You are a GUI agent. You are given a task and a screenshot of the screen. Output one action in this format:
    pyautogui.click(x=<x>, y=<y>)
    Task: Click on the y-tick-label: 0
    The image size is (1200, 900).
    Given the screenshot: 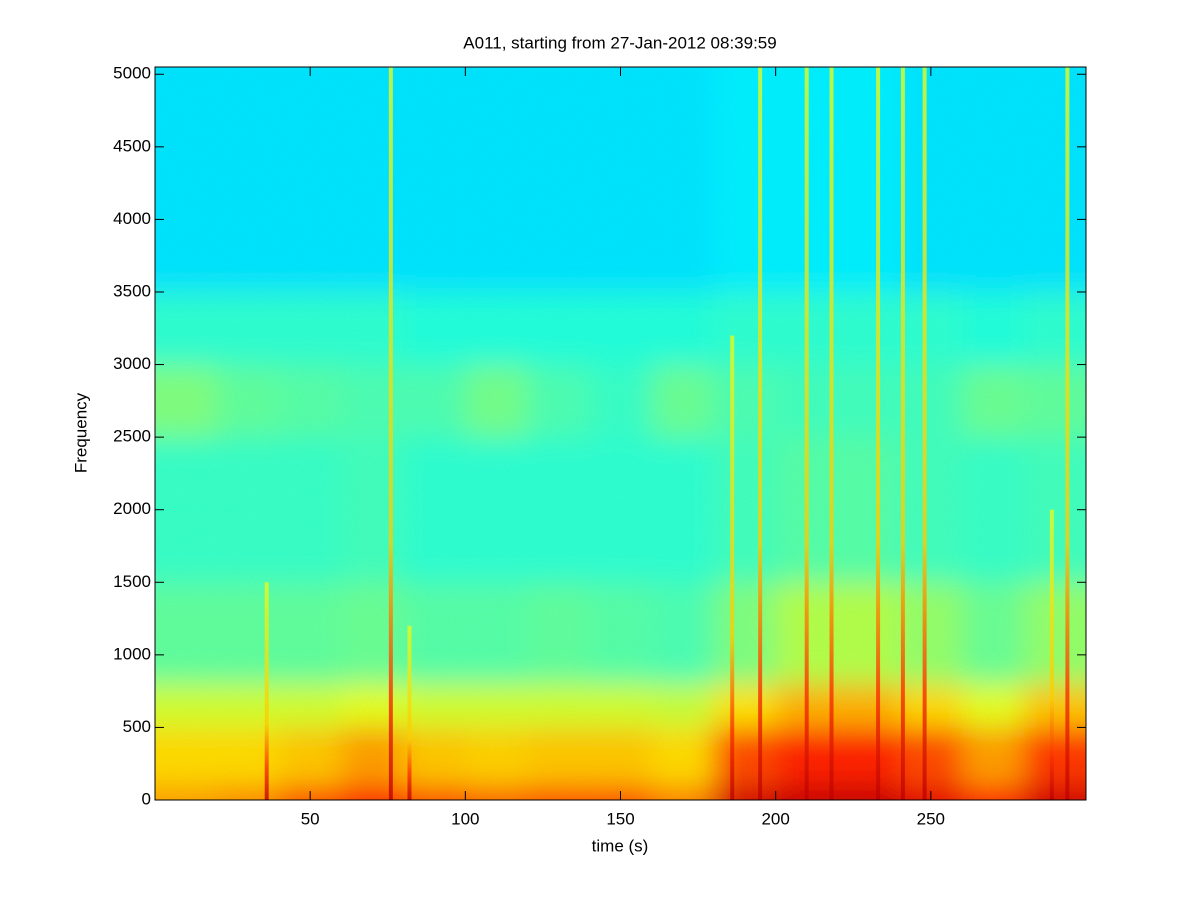 What is the action you would take?
    pyautogui.click(x=146, y=798)
    